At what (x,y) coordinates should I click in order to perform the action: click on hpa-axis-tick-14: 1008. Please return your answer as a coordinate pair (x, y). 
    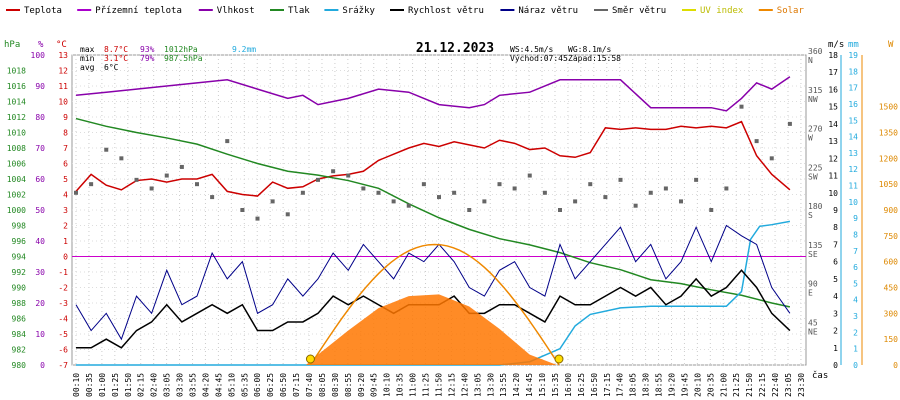
    Looking at the image, I should click on (16, 148).